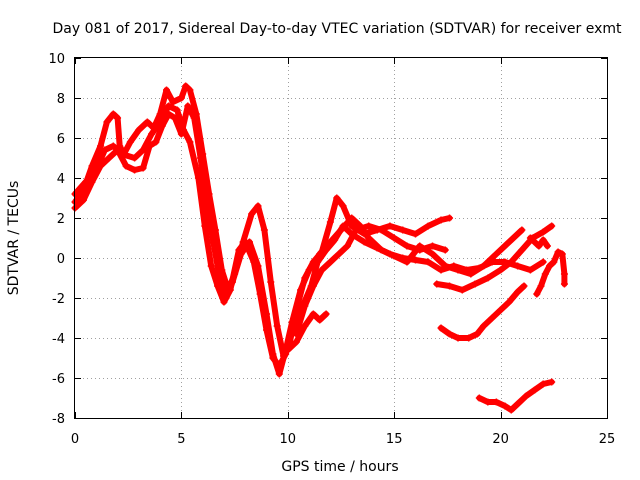 The width and height of the screenshot is (640, 480). Describe the element at coordinates (61, 259) in the screenshot. I see `y-tick-label: 0` at that location.